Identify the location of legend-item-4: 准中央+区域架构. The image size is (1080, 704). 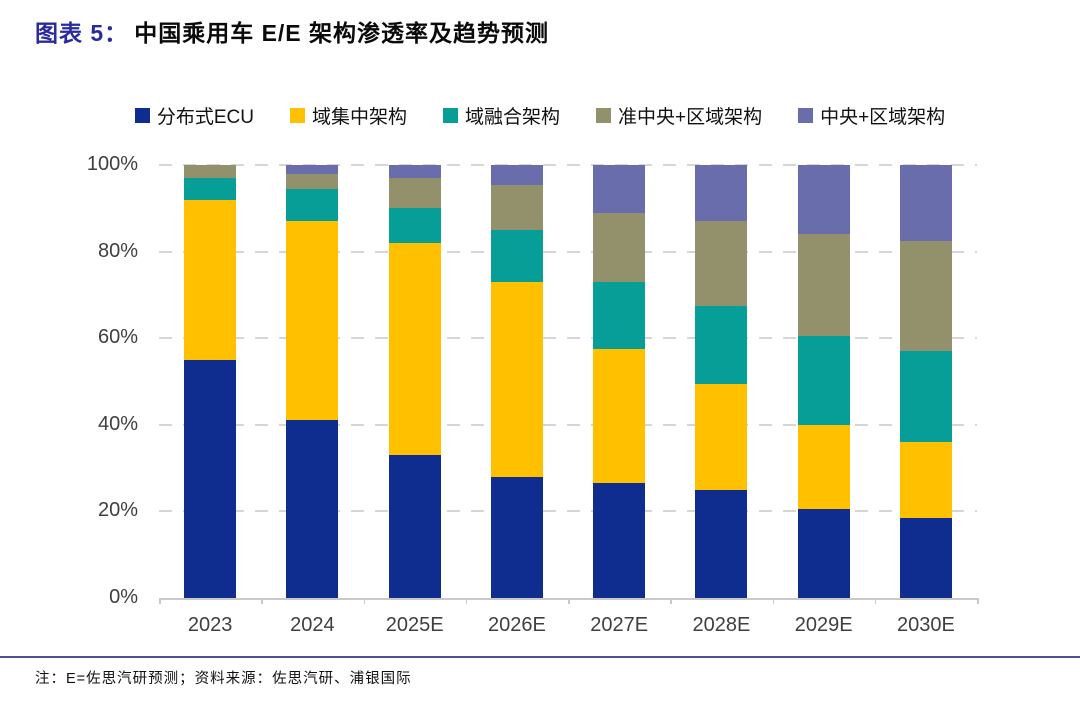
(679, 115).